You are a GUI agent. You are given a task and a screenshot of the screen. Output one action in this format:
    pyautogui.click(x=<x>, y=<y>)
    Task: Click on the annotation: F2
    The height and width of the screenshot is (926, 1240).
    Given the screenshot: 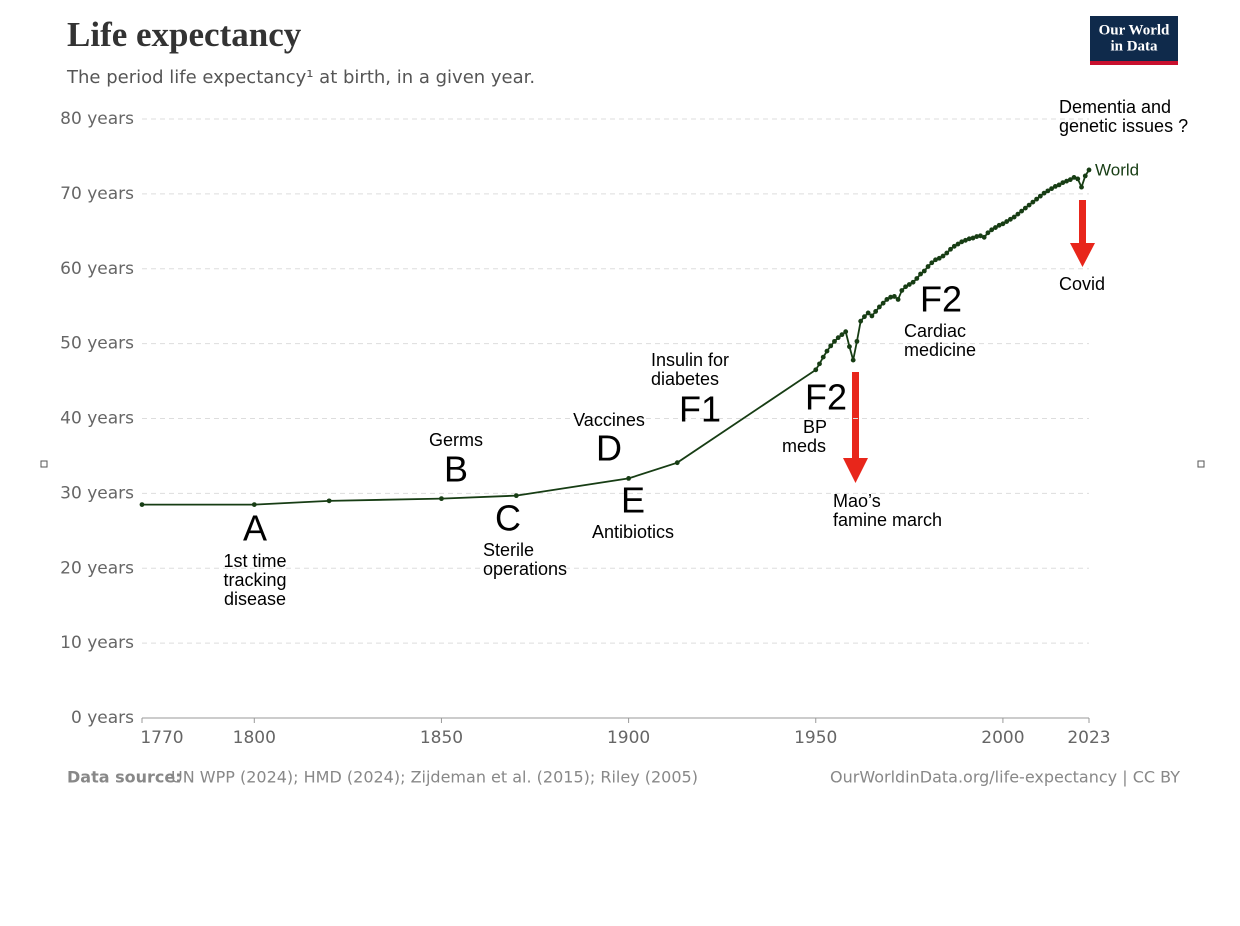 What is the action you would take?
    pyautogui.click(x=826, y=397)
    